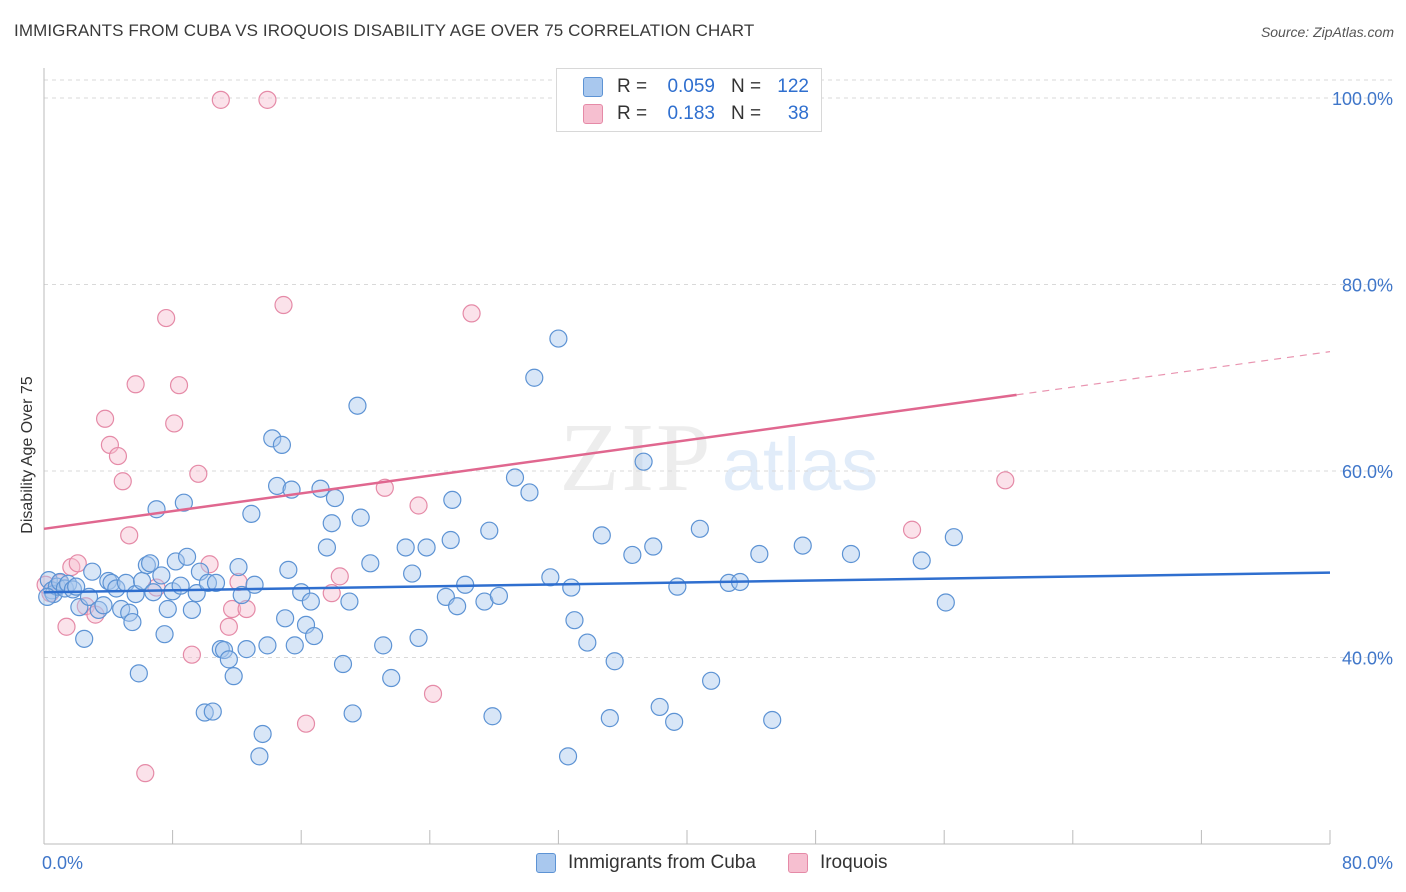  Describe the element at coordinates (546, 863) in the screenshot. I see `series-swatch-cuba` at that location.